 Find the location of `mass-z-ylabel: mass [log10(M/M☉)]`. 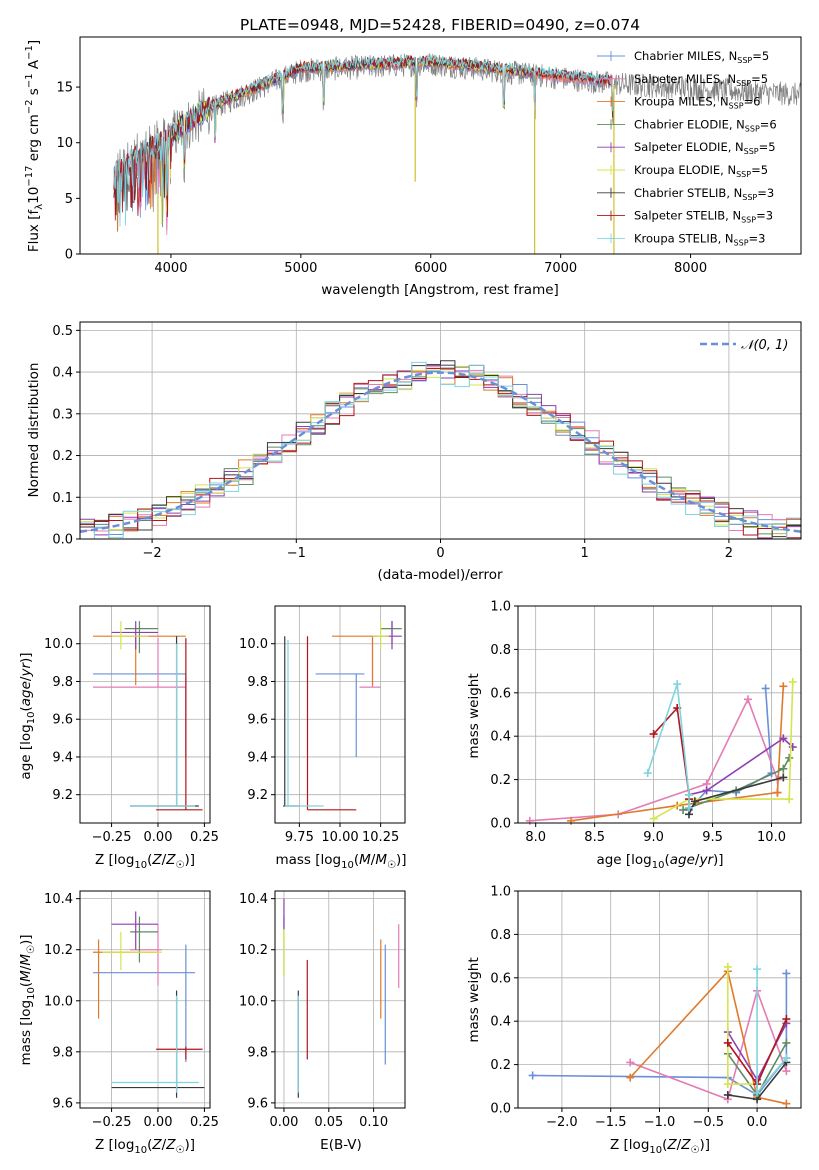

mass-z-ylabel: mass [log10(M/M☉)] is located at coordinates (27, 999).